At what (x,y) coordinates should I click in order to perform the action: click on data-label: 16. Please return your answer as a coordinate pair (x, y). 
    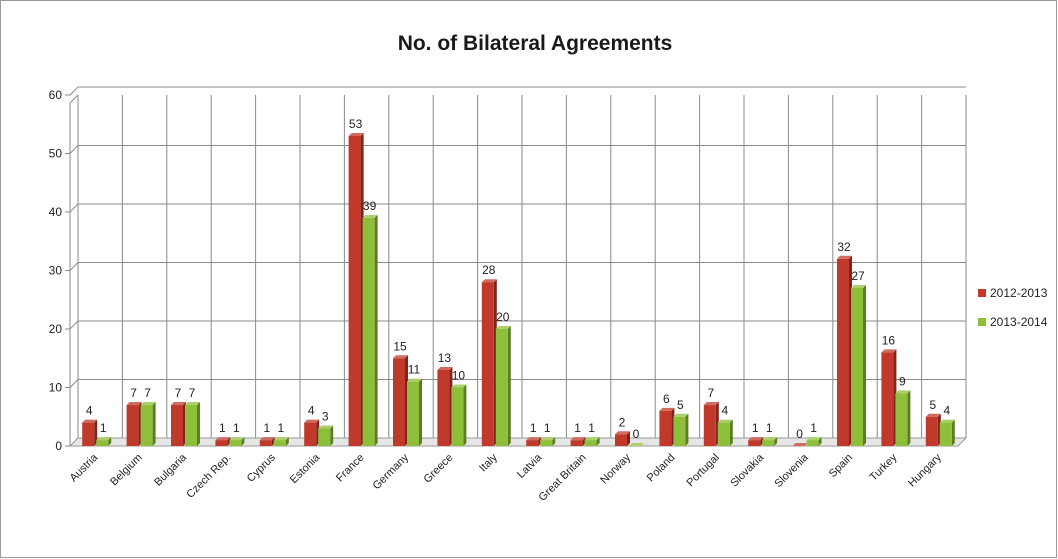
    Looking at the image, I should click on (889, 340).